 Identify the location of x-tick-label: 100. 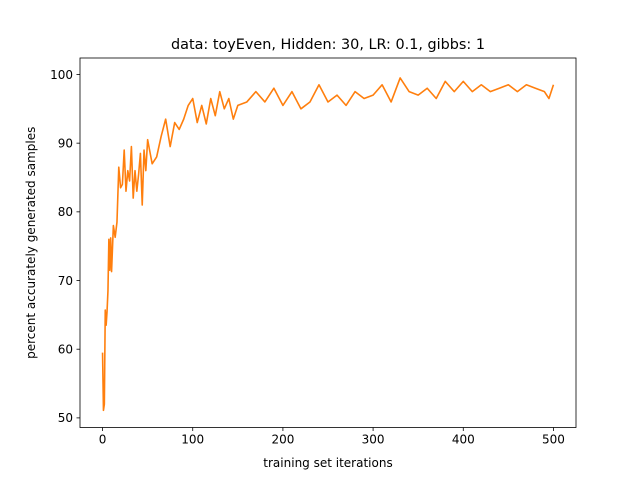
(192, 440).